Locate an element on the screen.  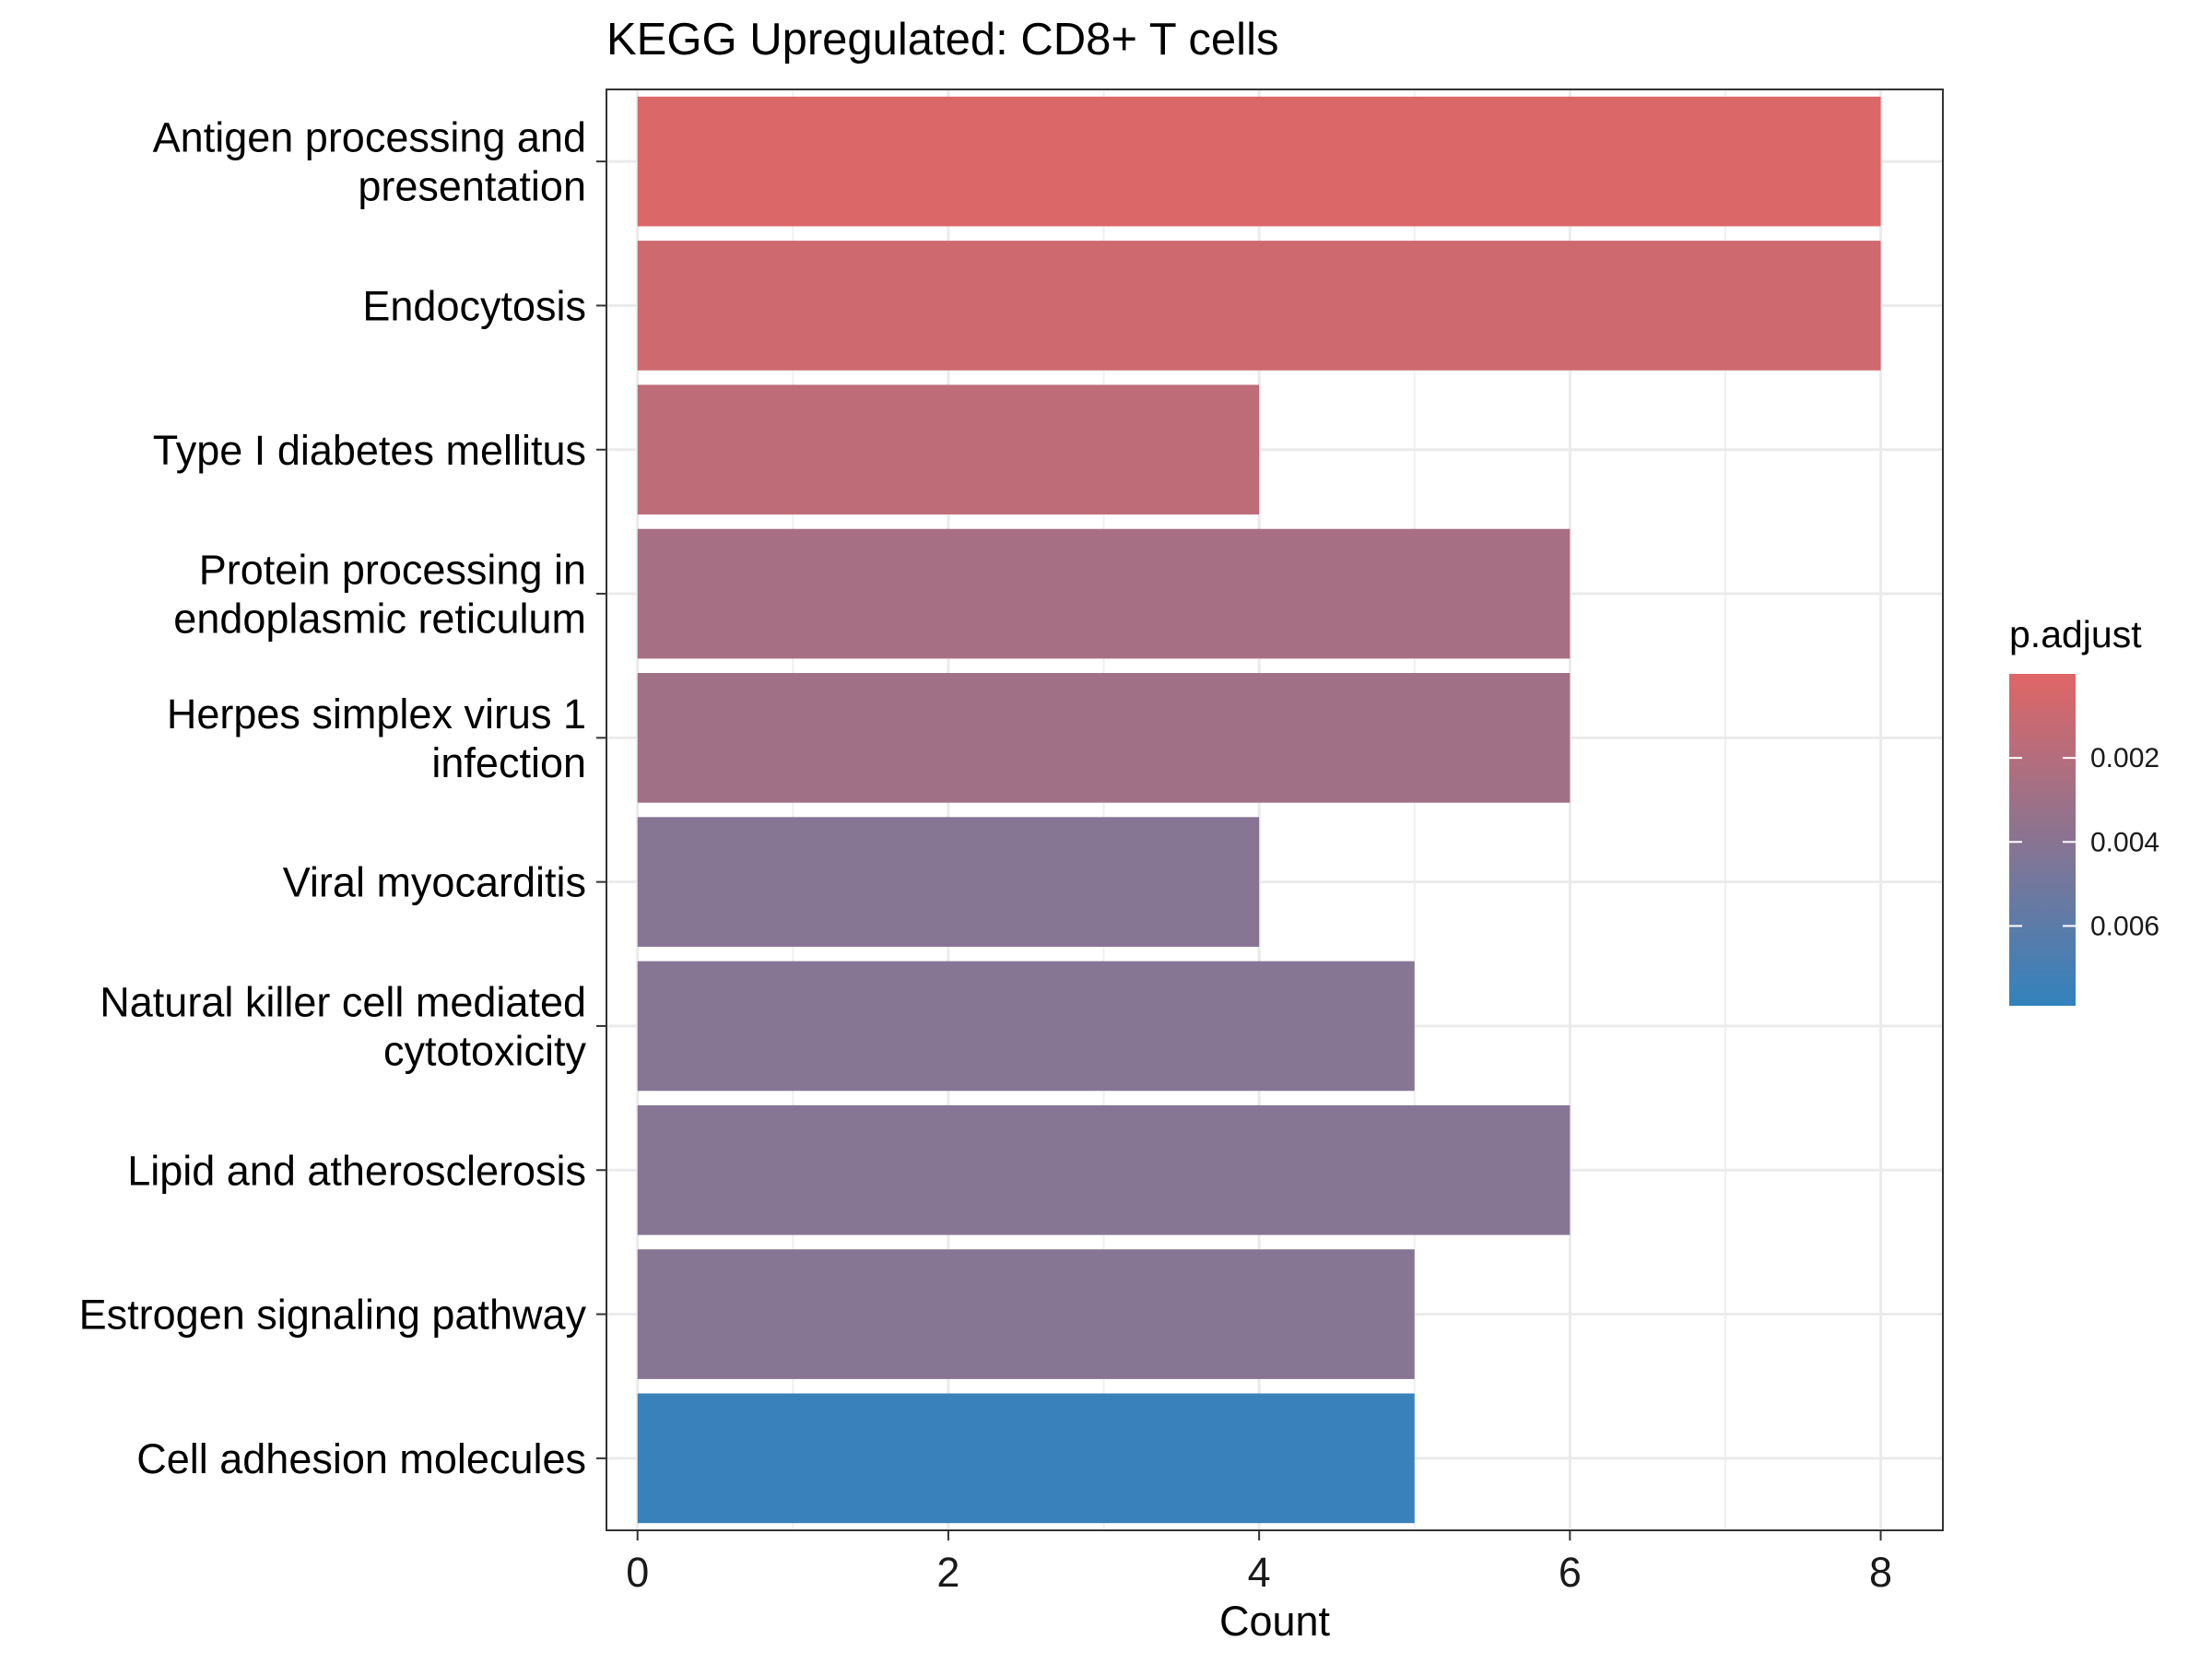
category-label: Protein processing in is located at coordinates (392, 570).